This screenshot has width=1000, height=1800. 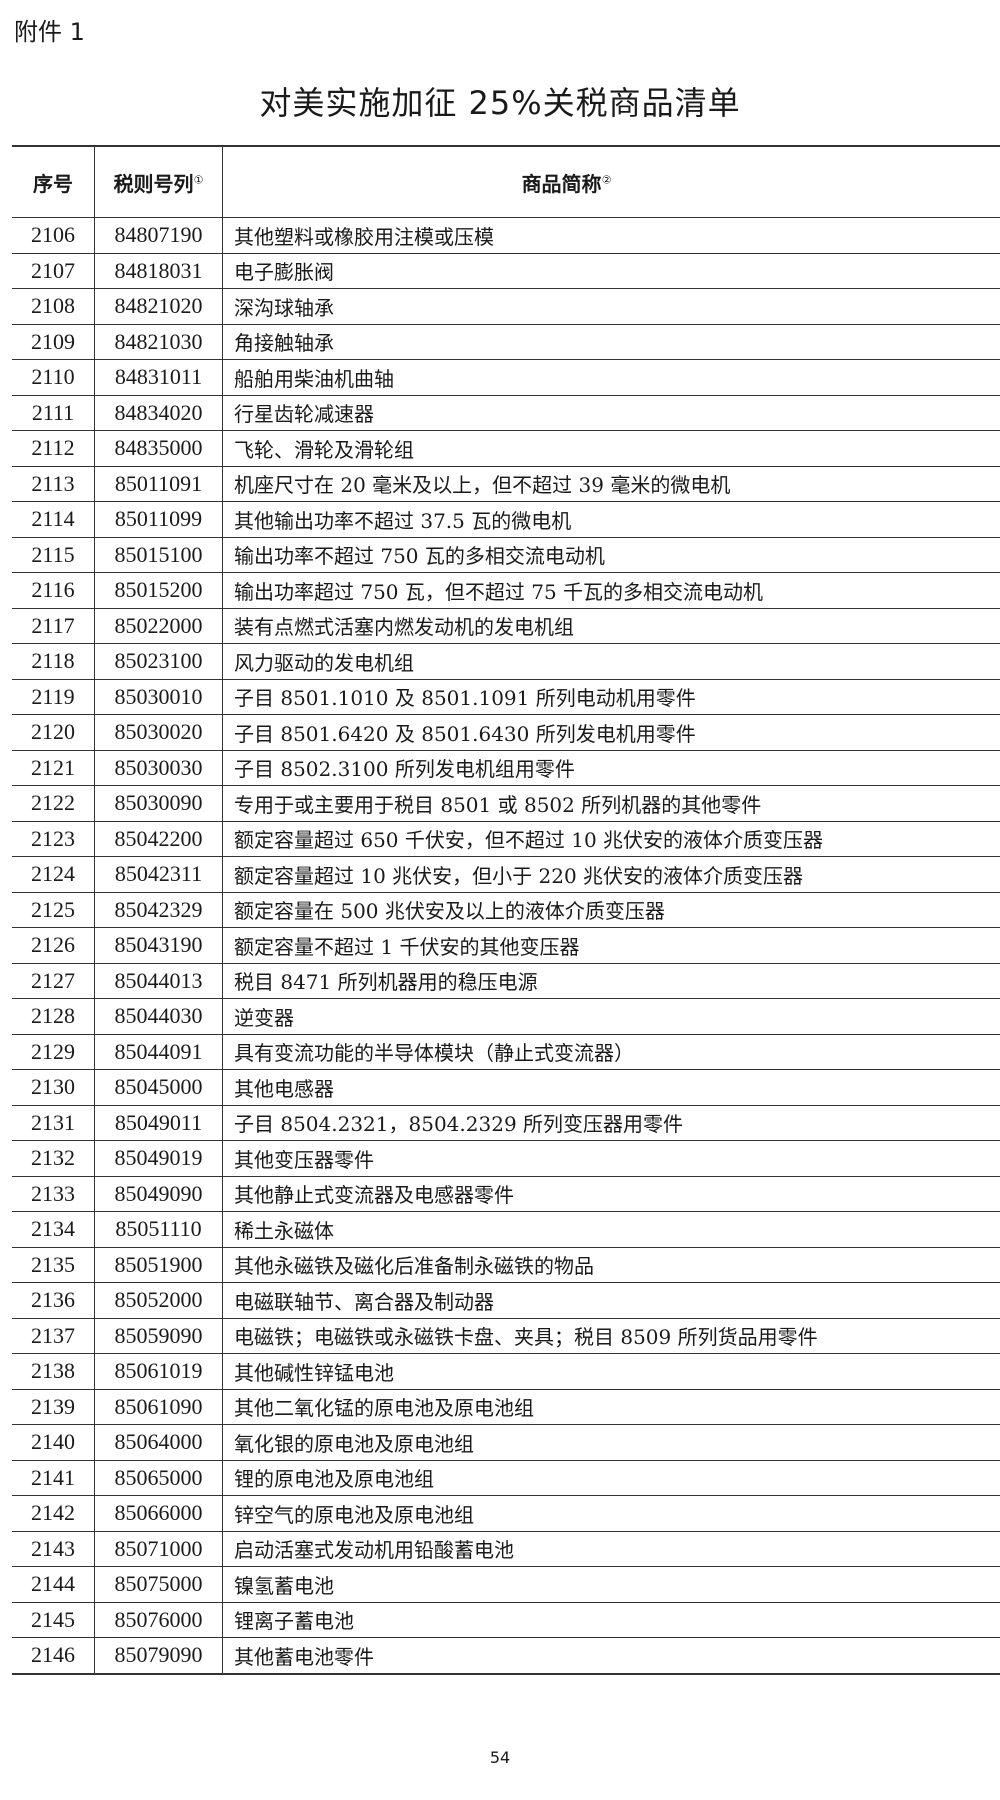 I want to click on serial-cell: 2131, so click(x=53, y=1123).